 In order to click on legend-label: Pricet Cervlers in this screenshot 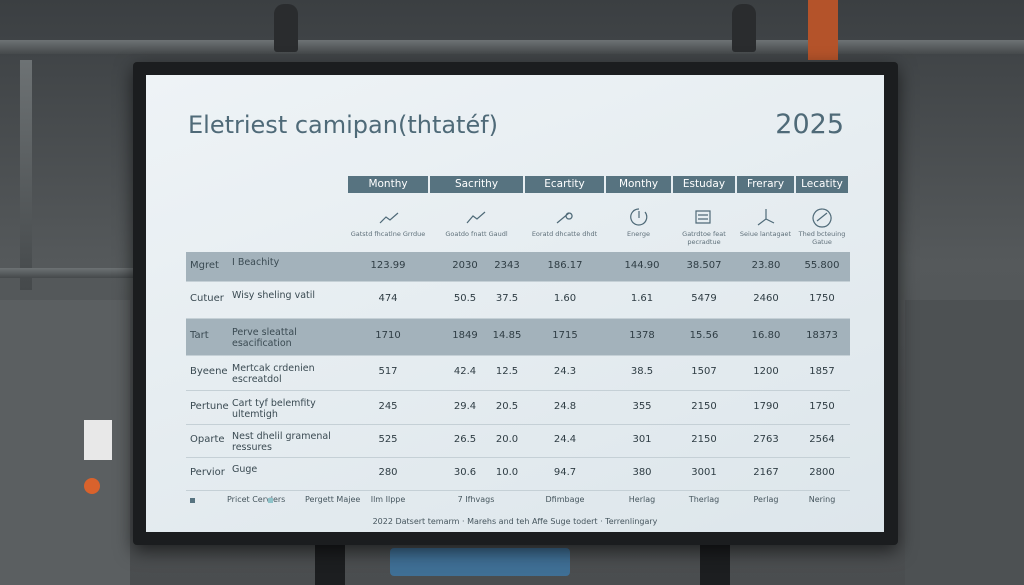, I will do `click(256, 499)`.